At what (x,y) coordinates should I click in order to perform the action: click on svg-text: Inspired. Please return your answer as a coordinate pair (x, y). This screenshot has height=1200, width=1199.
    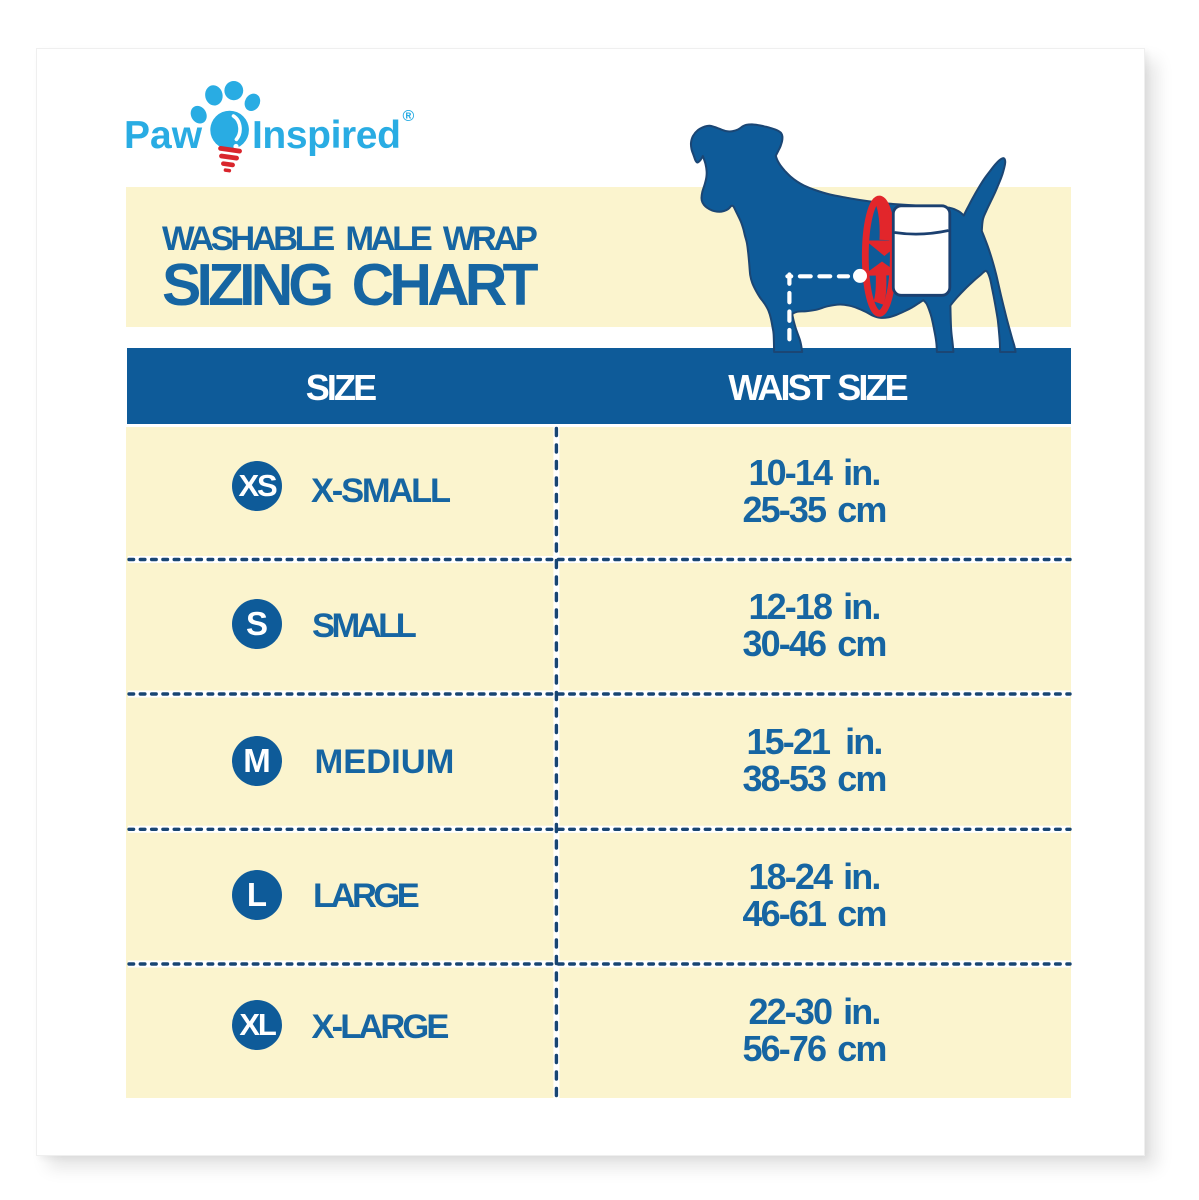
    Looking at the image, I should click on (326, 135).